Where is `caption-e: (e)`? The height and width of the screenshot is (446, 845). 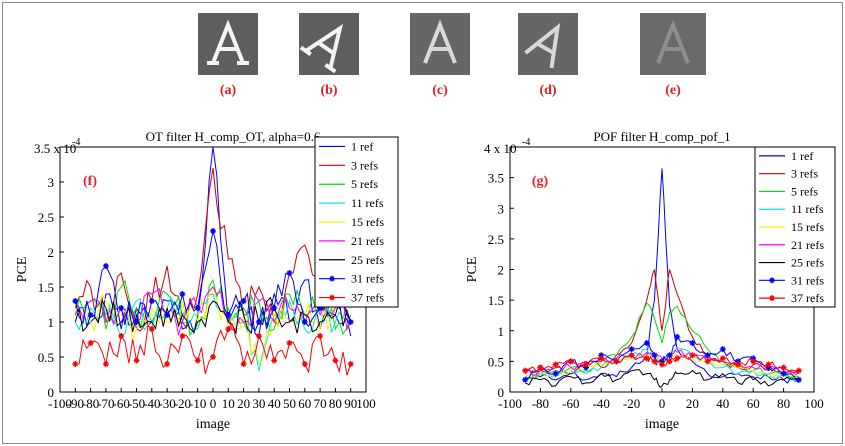
caption-e: (e) is located at coordinates (673, 90).